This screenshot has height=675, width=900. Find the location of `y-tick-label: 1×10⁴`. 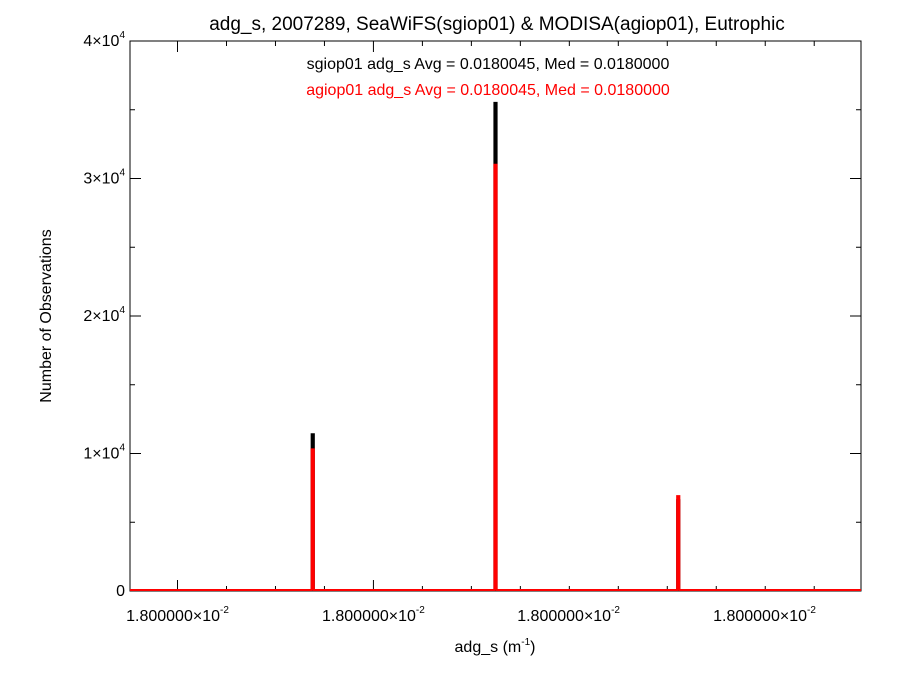

y-tick-label: 1×10⁴ is located at coordinates (104, 453).